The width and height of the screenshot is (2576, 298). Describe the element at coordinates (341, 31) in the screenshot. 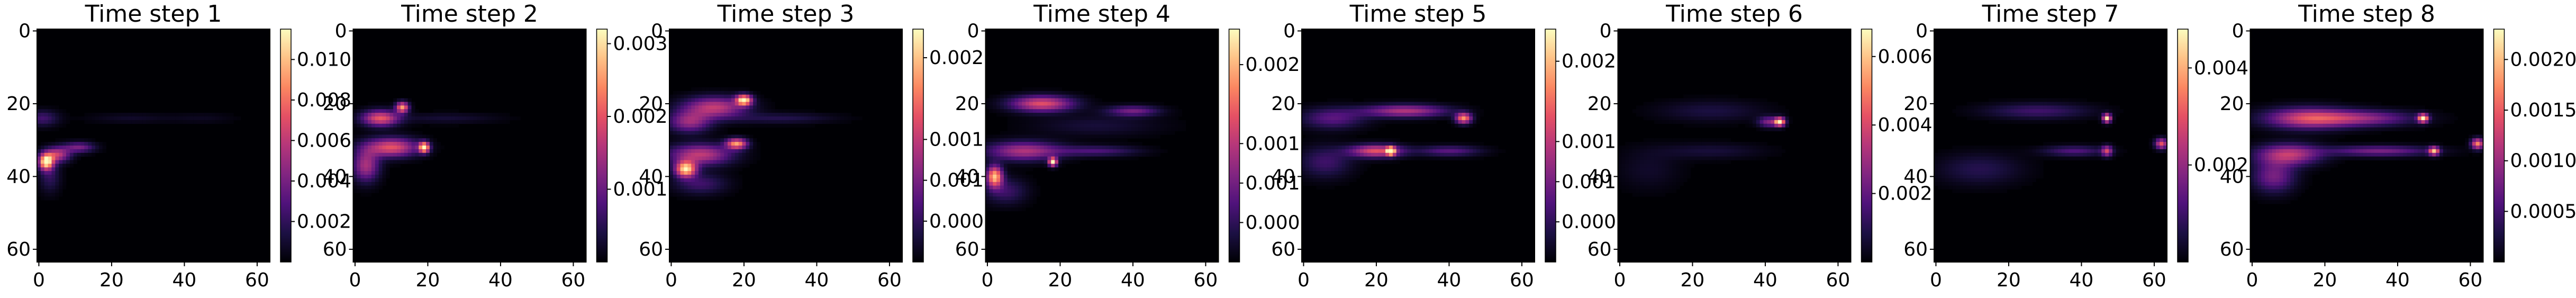

I see `y-tick-label: 0` at that location.